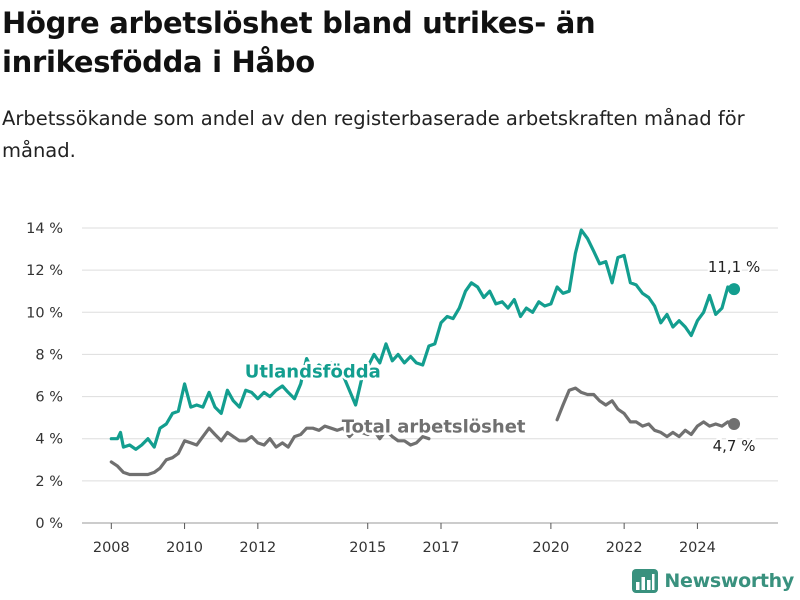 Image resolution: width=800 pixels, height=600 pixels. What do you see at coordinates (49, 524) in the screenshot?
I see `y-tick-label: 0 %` at bounding box center [49, 524].